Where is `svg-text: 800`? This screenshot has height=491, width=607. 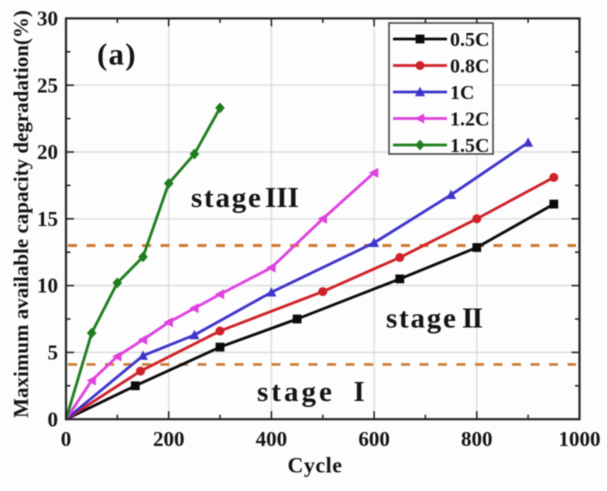 svg-text: 800 is located at coordinates (477, 439).